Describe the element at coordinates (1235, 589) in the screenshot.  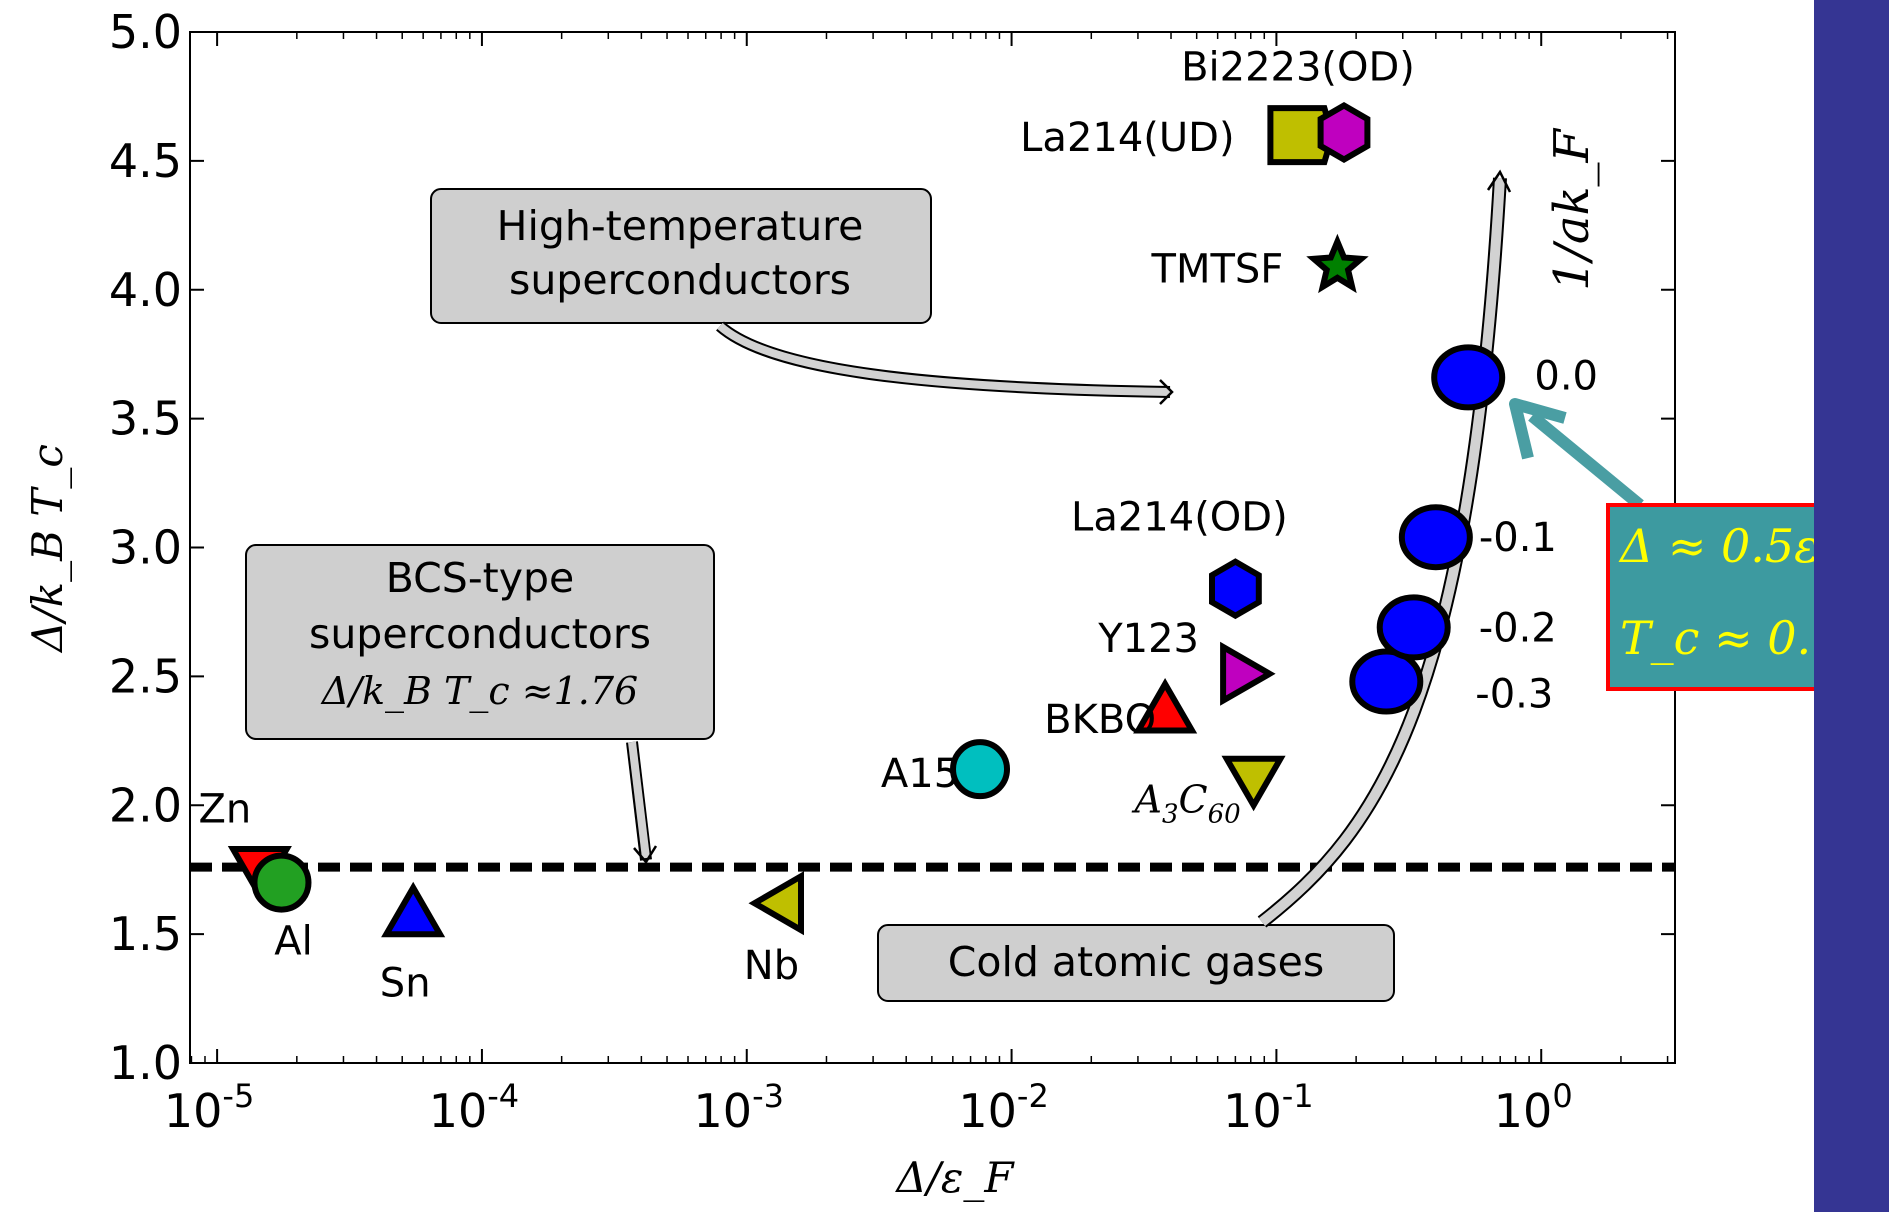
I see `marker-la214-od` at that location.